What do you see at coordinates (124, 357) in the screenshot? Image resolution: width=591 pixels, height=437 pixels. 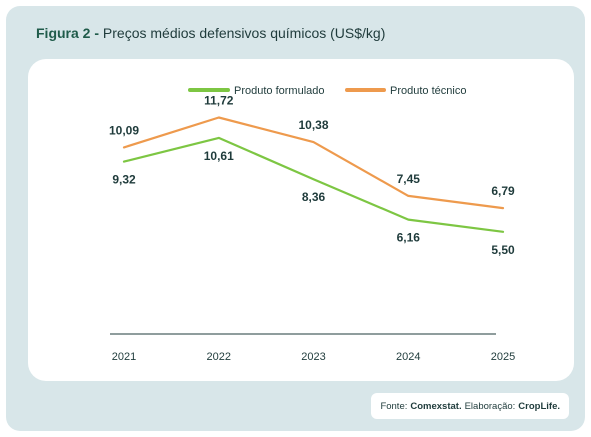 I see `x-tick-label: 2021` at bounding box center [124, 357].